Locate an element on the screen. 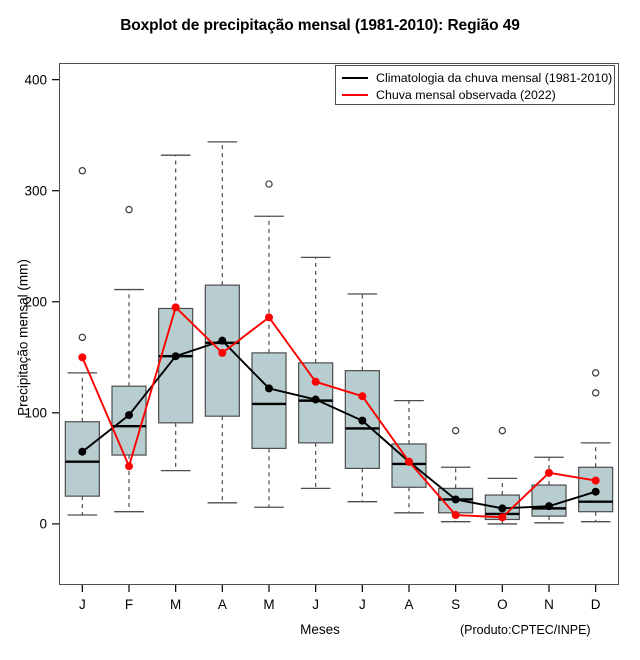 The width and height of the screenshot is (640, 660). legend-label-climatologia: Climatologia da chuva mensal (1981-2010) is located at coordinates (494, 78).